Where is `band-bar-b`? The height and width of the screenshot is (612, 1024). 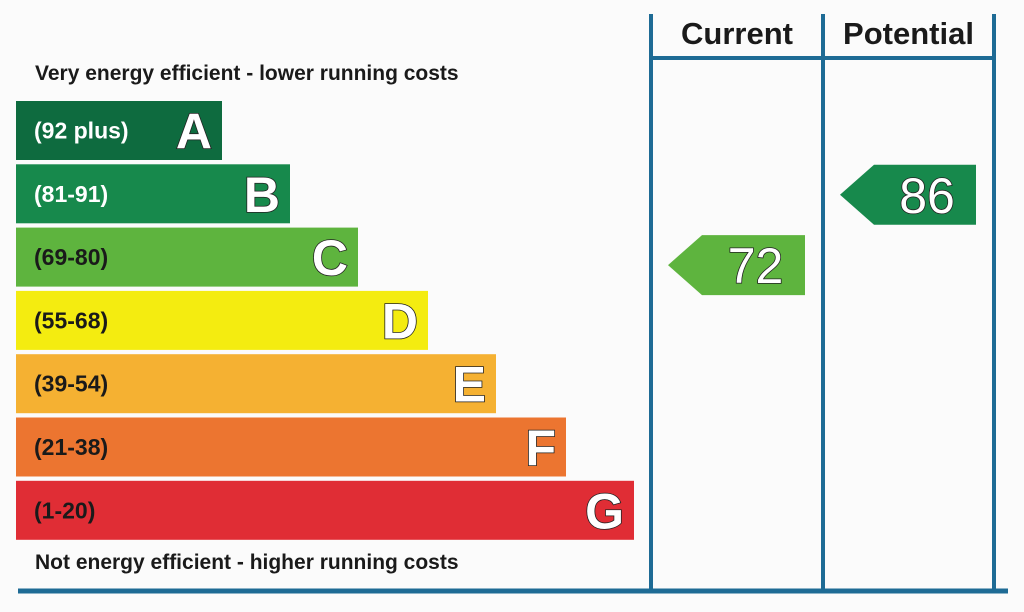
band-bar-b is located at coordinates (153, 194).